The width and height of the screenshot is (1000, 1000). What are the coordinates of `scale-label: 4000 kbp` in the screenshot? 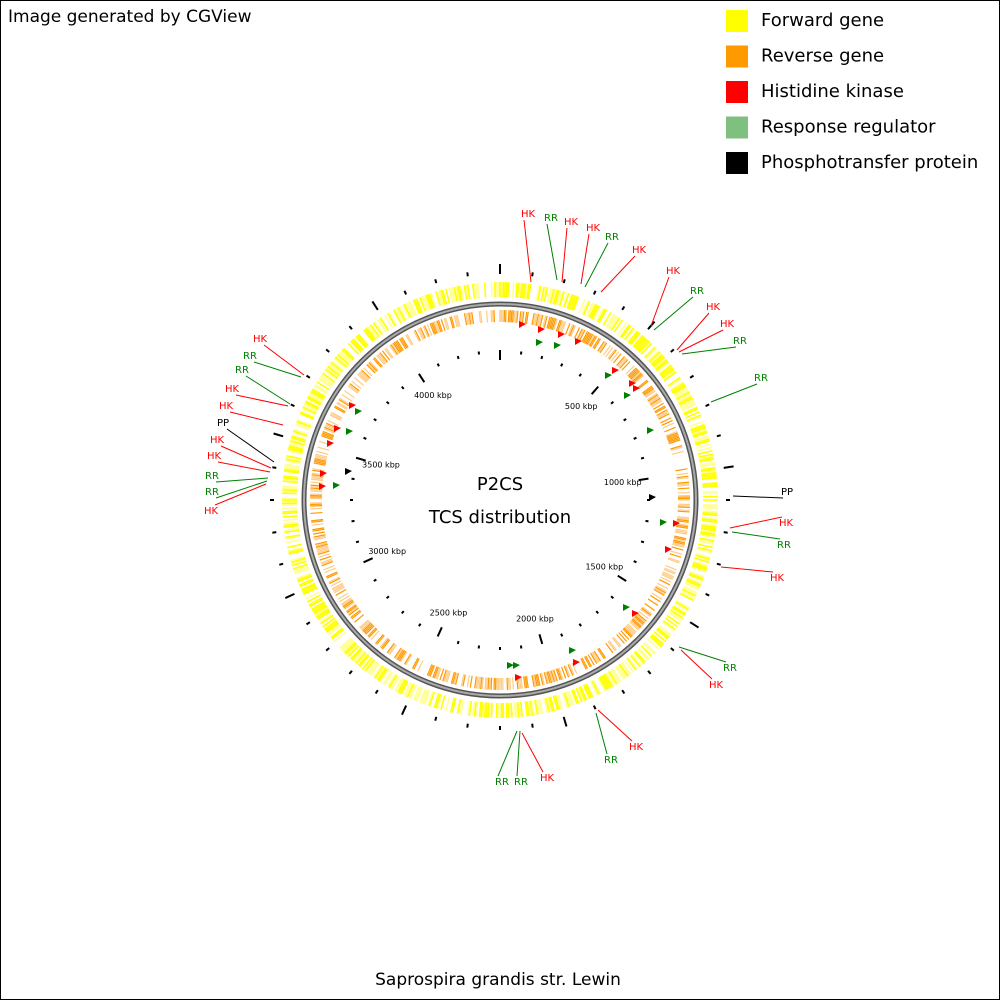 It's located at (433, 395).